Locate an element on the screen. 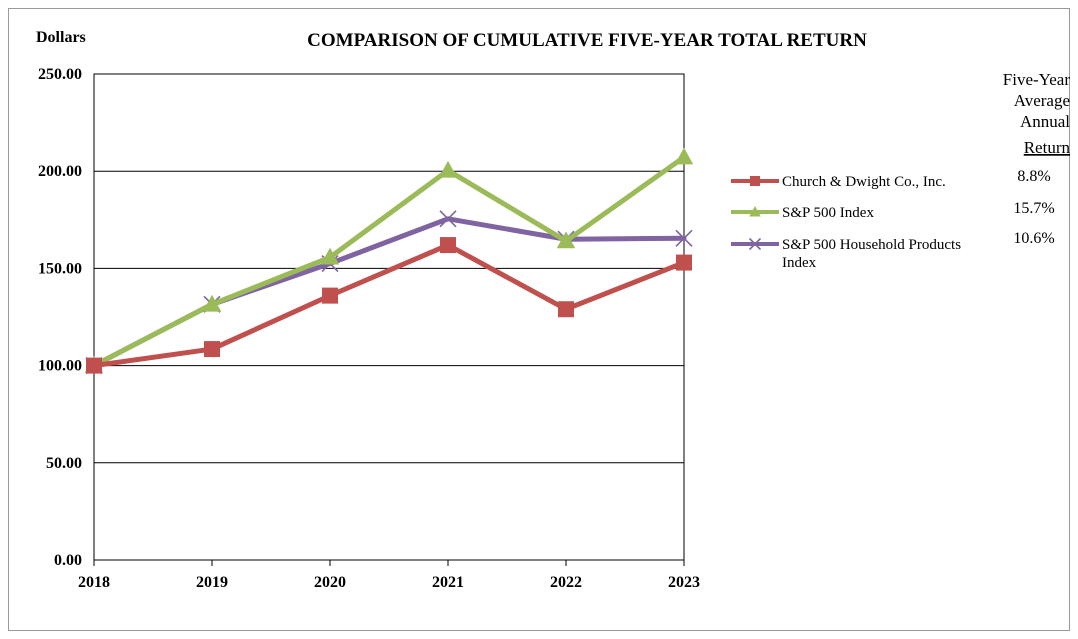  x-tick-label: 2018 is located at coordinates (94, 582).